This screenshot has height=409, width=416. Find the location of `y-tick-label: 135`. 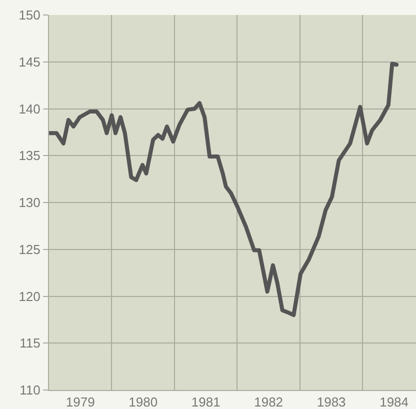

y-tick-label: 135 is located at coordinates (29, 156).